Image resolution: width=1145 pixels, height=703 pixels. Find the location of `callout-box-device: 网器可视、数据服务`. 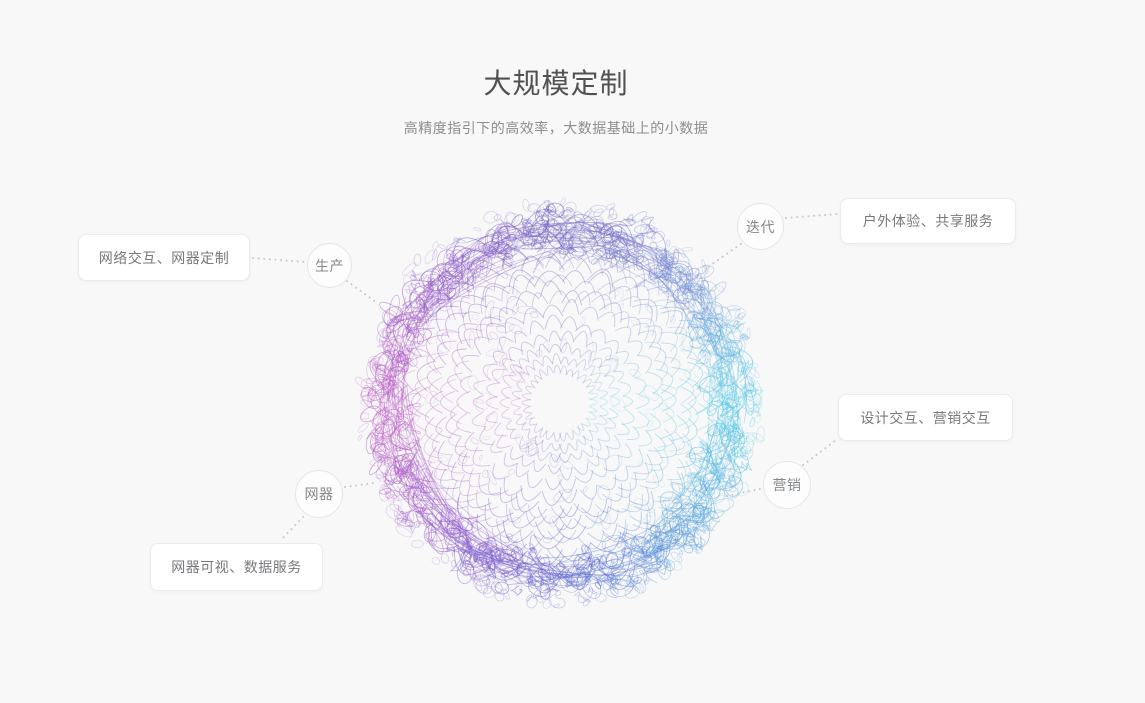

callout-box-device: 网器可视、数据服务 is located at coordinates (236, 567).